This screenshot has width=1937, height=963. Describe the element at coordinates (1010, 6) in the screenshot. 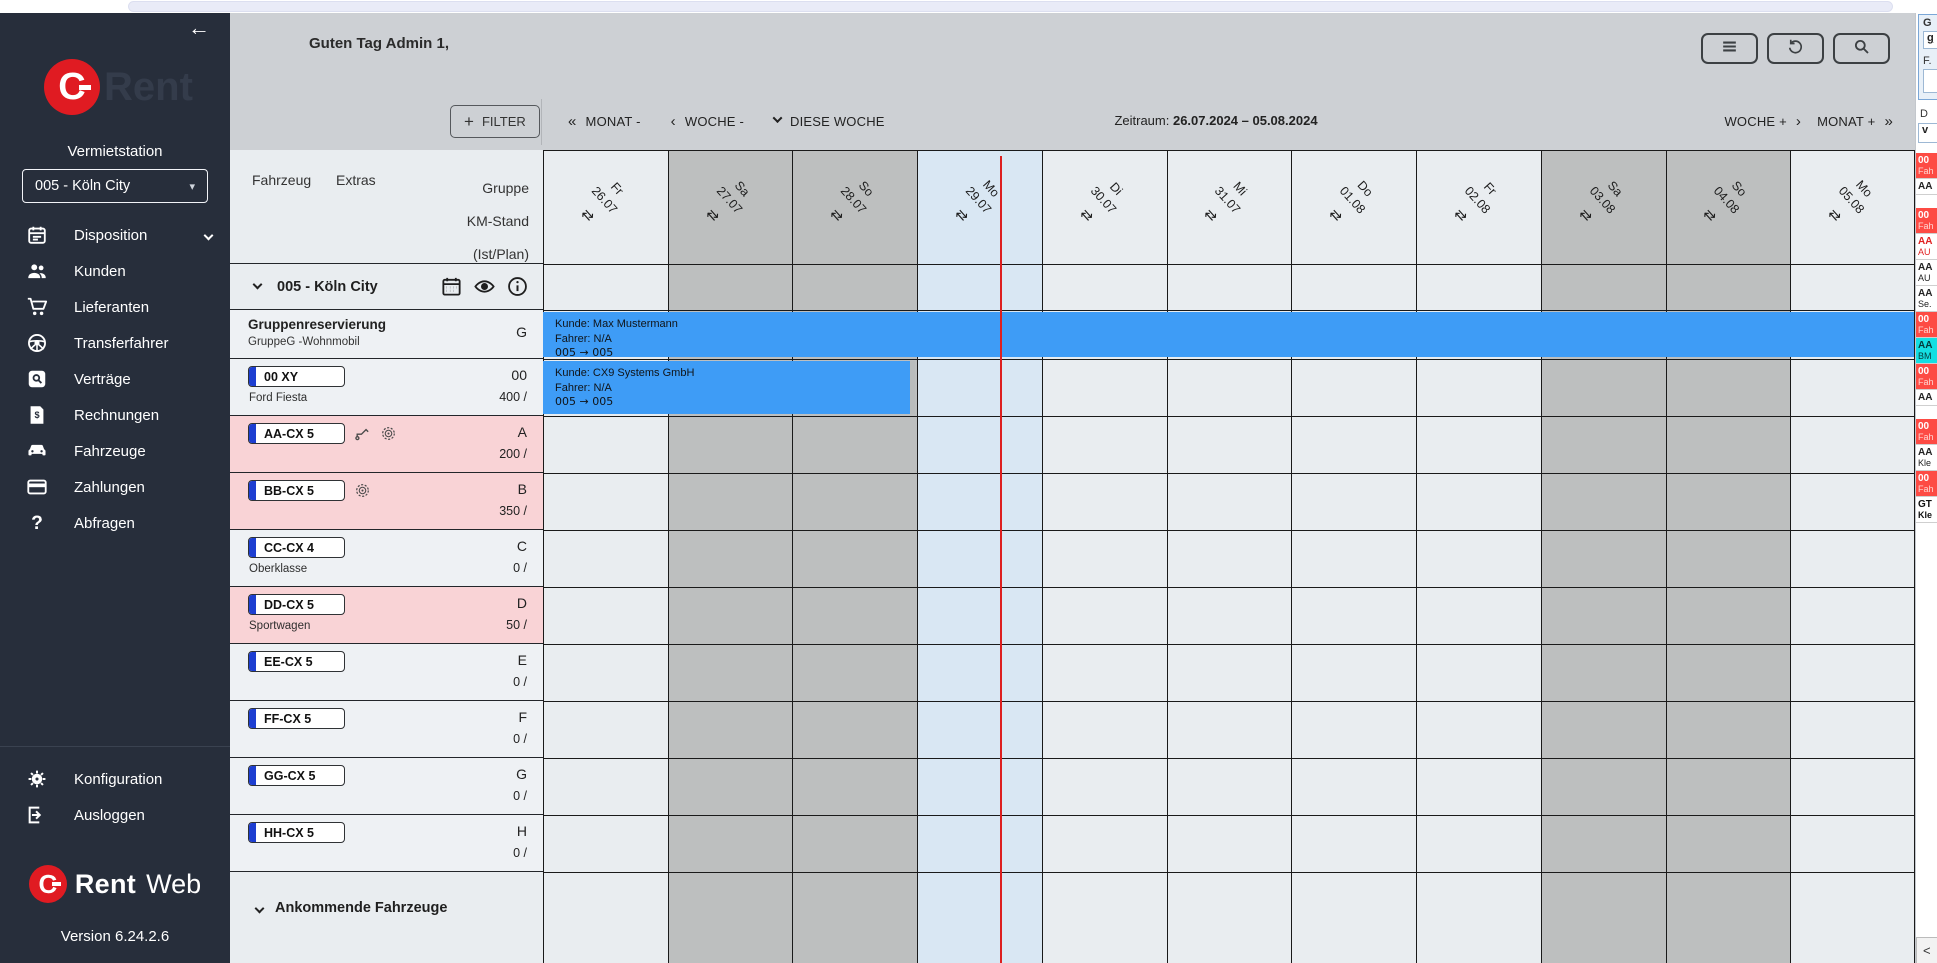

I see `scrollbar-thumb` at that location.